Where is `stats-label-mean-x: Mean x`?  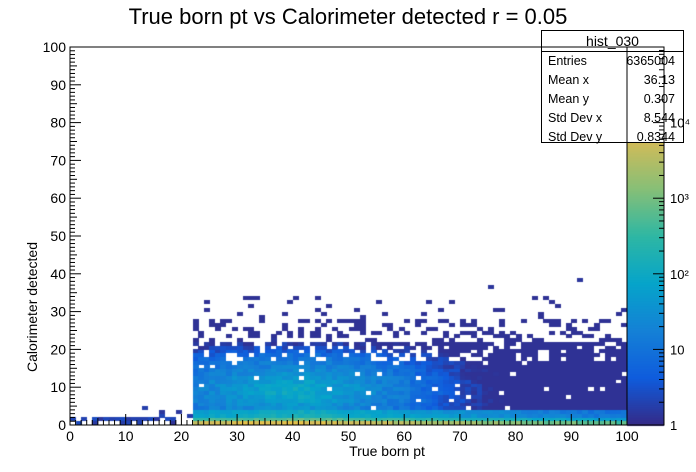
stats-label-mean-x: Mean x is located at coordinates (568, 80).